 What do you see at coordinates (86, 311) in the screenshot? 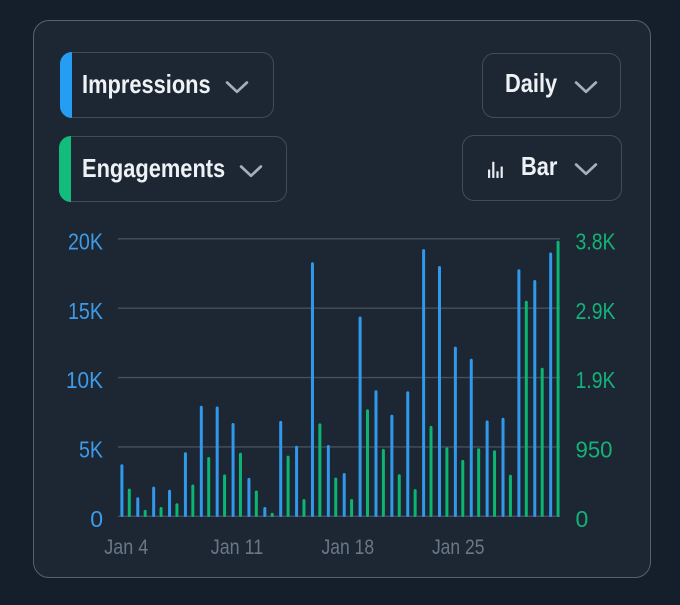
I see `svg-text: 15K` at bounding box center [86, 311].